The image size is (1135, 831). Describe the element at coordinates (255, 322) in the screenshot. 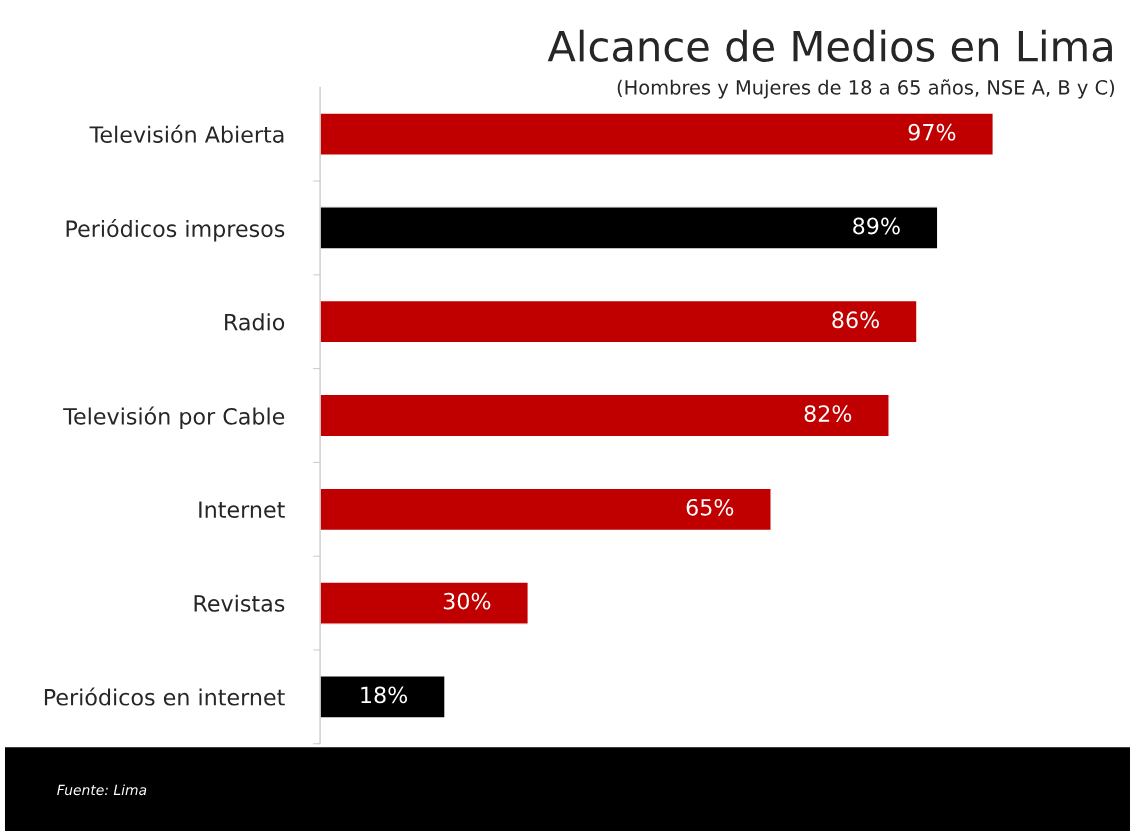

I see `y-tick-label: Radio` at that location.